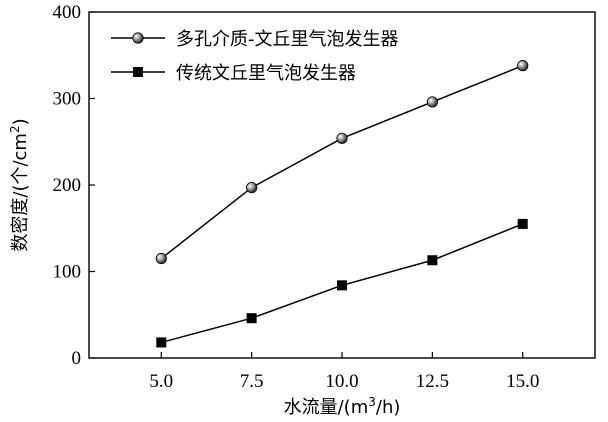 The image size is (608, 422). Describe the element at coordinates (372, 402) in the screenshot. I see `x-axis-title-superscript: 3` at that location.